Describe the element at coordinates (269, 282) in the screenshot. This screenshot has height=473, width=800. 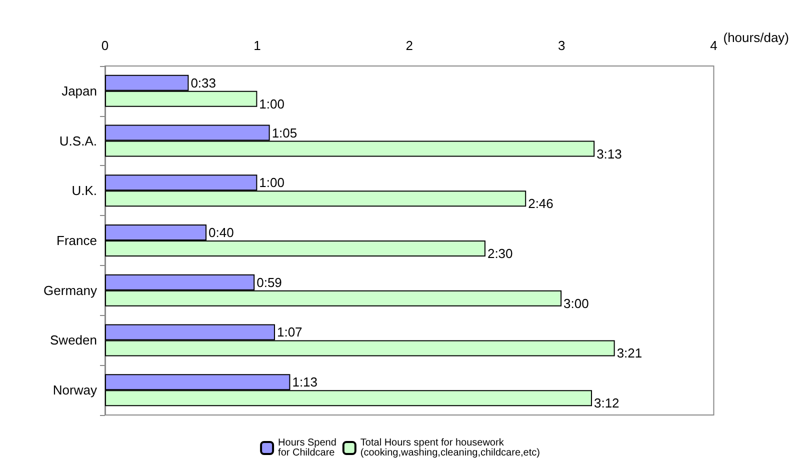
I see `data-label: 0:59` at that location.